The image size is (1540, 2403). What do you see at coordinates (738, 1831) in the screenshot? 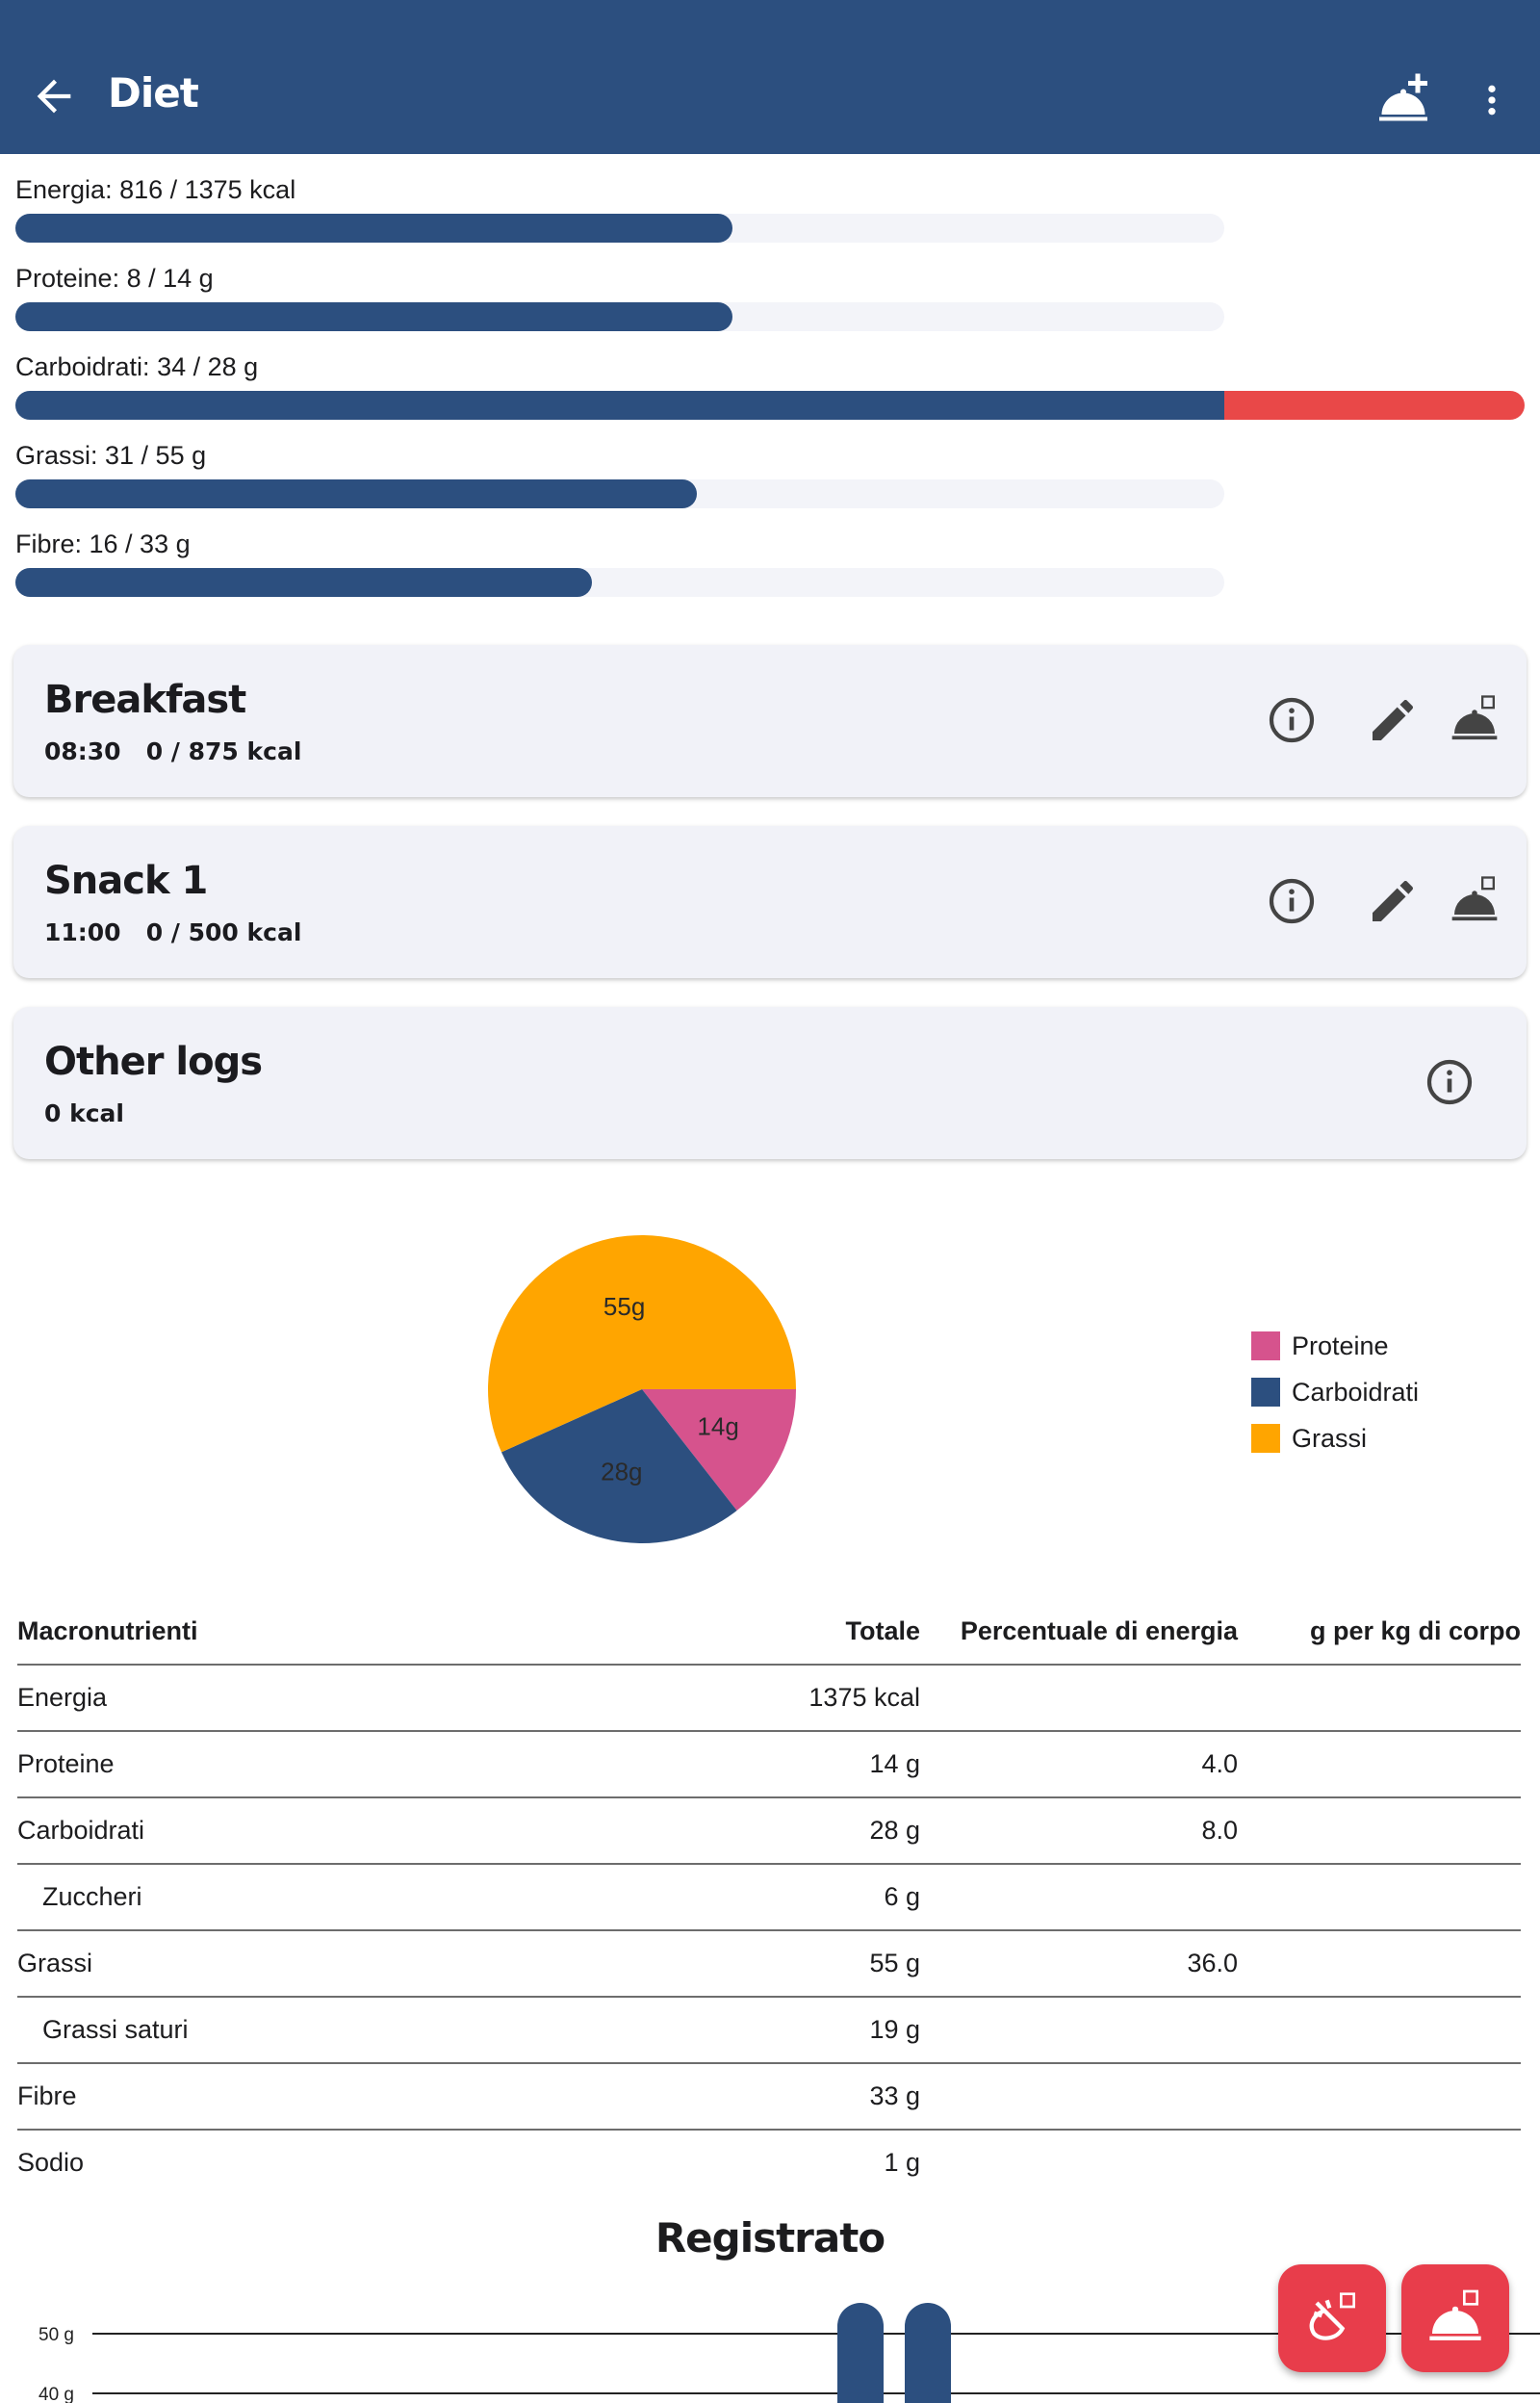
I see `table-cell-total: 28 g` at bounding box center [738, 1831].